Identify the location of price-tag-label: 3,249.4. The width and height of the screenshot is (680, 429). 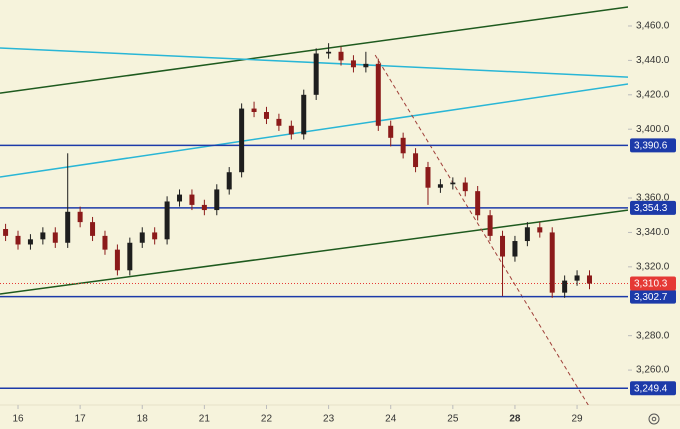
(651, 388).